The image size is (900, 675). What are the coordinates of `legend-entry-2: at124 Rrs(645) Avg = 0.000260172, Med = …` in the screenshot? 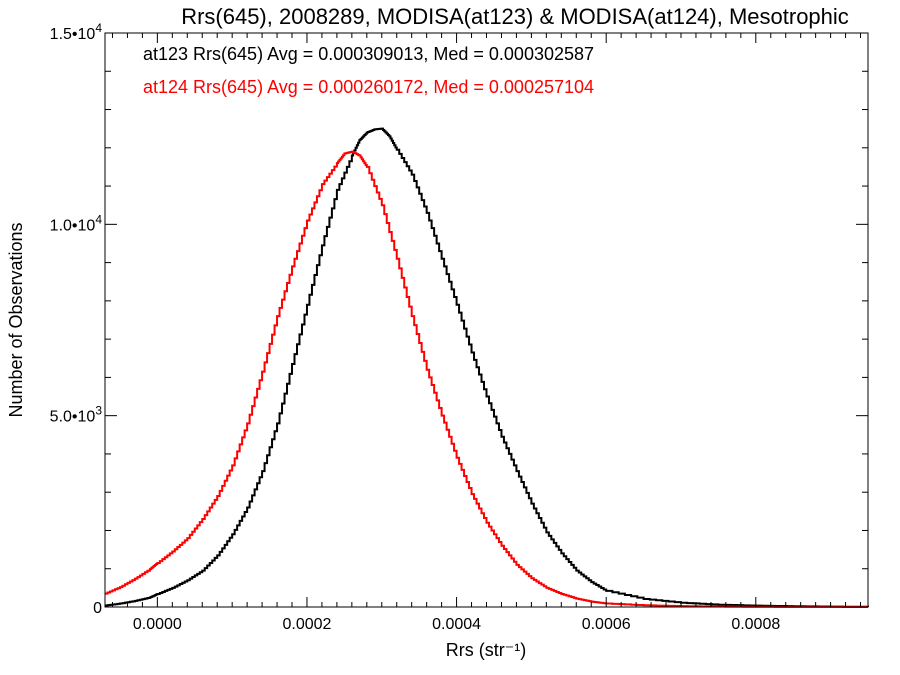 It's located at (368, 87).